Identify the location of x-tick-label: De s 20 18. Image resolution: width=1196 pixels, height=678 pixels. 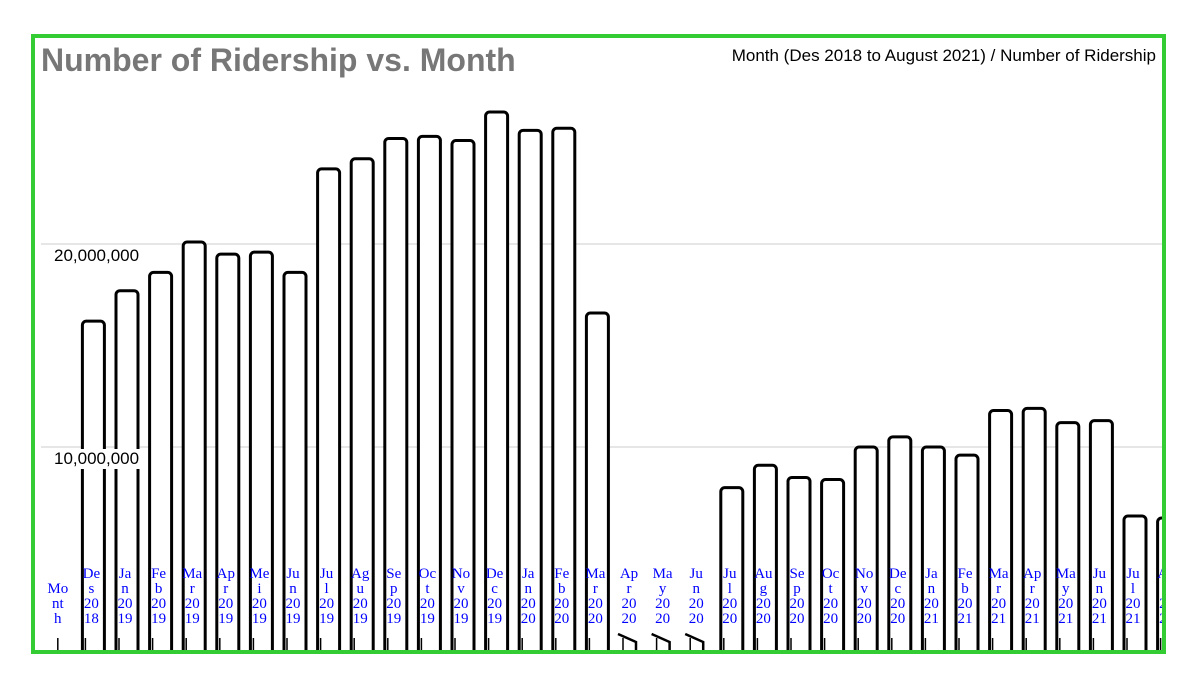
(92, 596).